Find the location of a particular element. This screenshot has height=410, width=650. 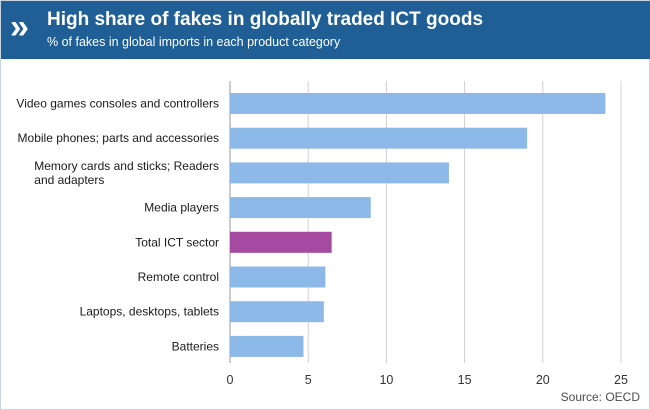

category-label: Media players is located at coordinates (181, 208).